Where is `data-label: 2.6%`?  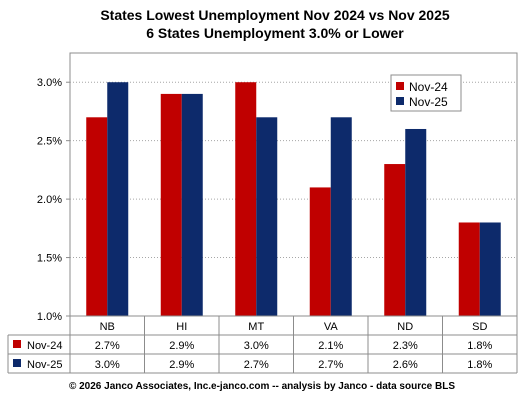
data-label: 2.6% is located at coordinates (405, 365).